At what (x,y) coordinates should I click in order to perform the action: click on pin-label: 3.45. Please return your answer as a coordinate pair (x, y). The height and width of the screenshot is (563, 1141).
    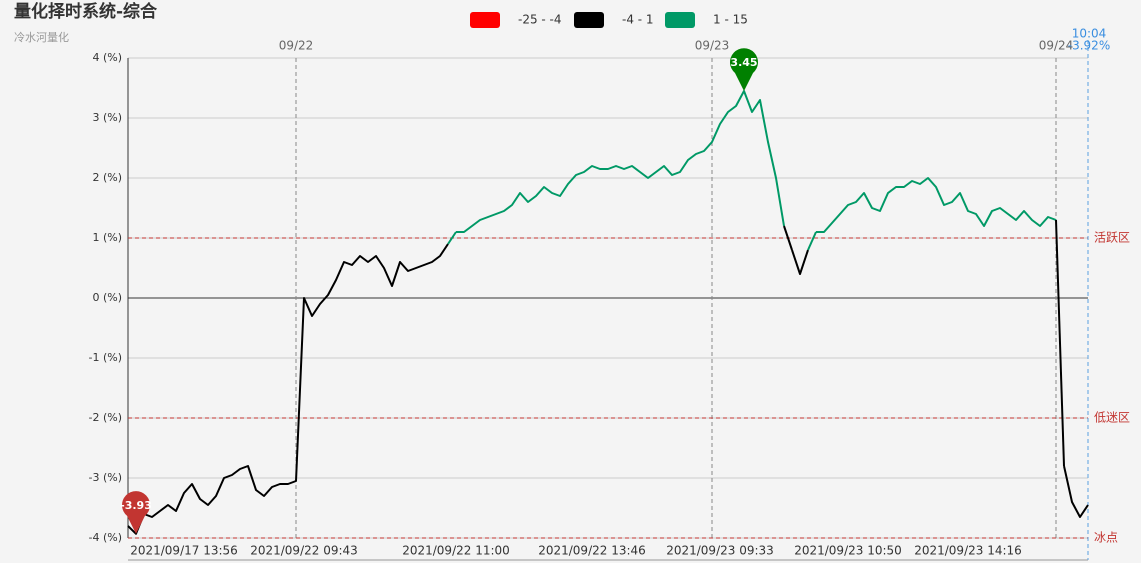
    Looking at the image, I should click on (743, 62).